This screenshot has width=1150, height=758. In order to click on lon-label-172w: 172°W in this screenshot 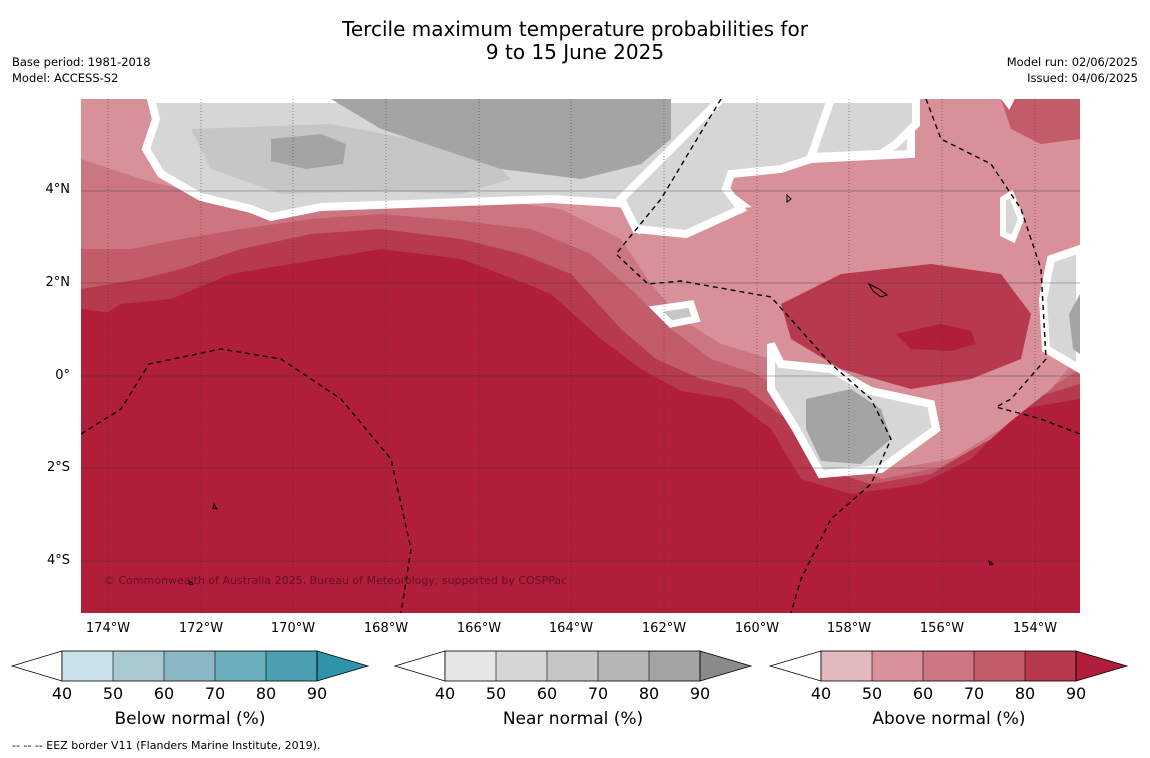, I will do `click(201, 628)`.